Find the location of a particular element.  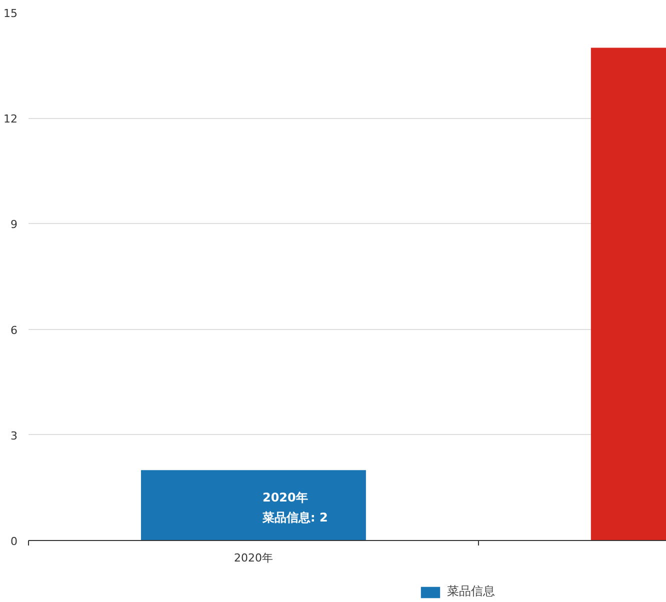

y-tick-label: 15 is located at coordinates (11, 13).